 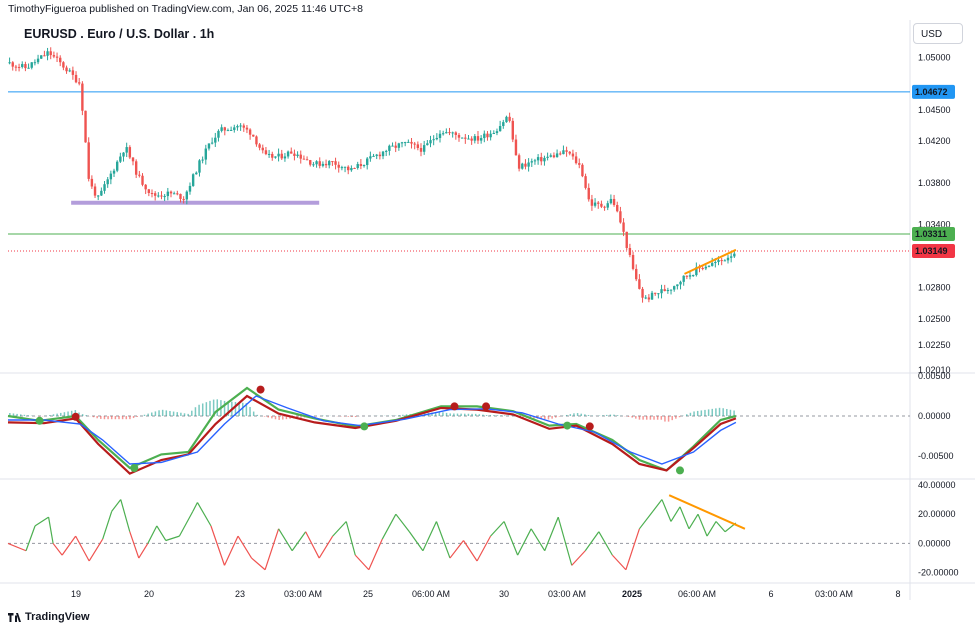 I want to click on time-axis-tick-label: 30, so click(x=504, y=594).